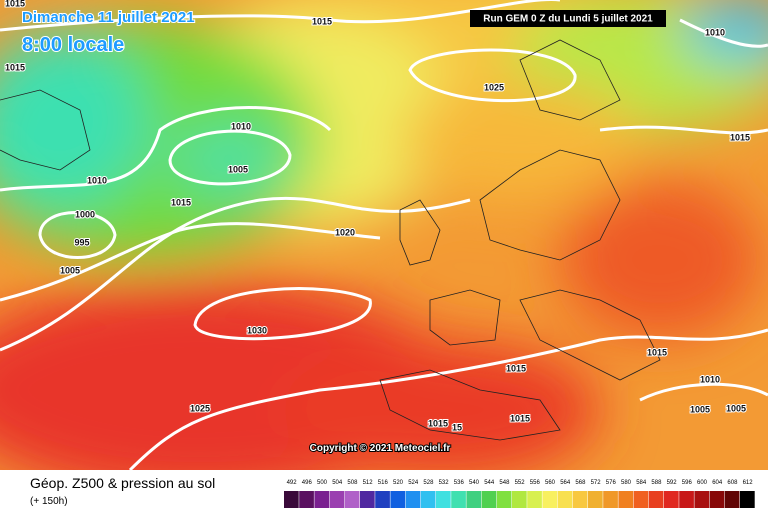  Describe the element at coordinates (550, 483) in the screenshot. I see `scale-label: 560` at that location.